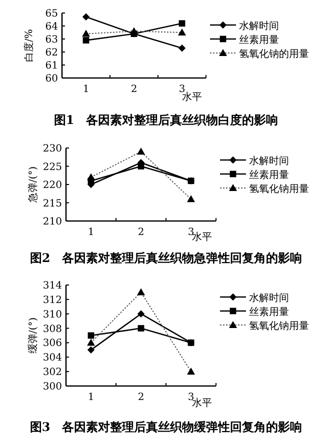  Describe the element at coordinates (51, 79) in the screenshot. I see `y-tick-label: 60` at that location.